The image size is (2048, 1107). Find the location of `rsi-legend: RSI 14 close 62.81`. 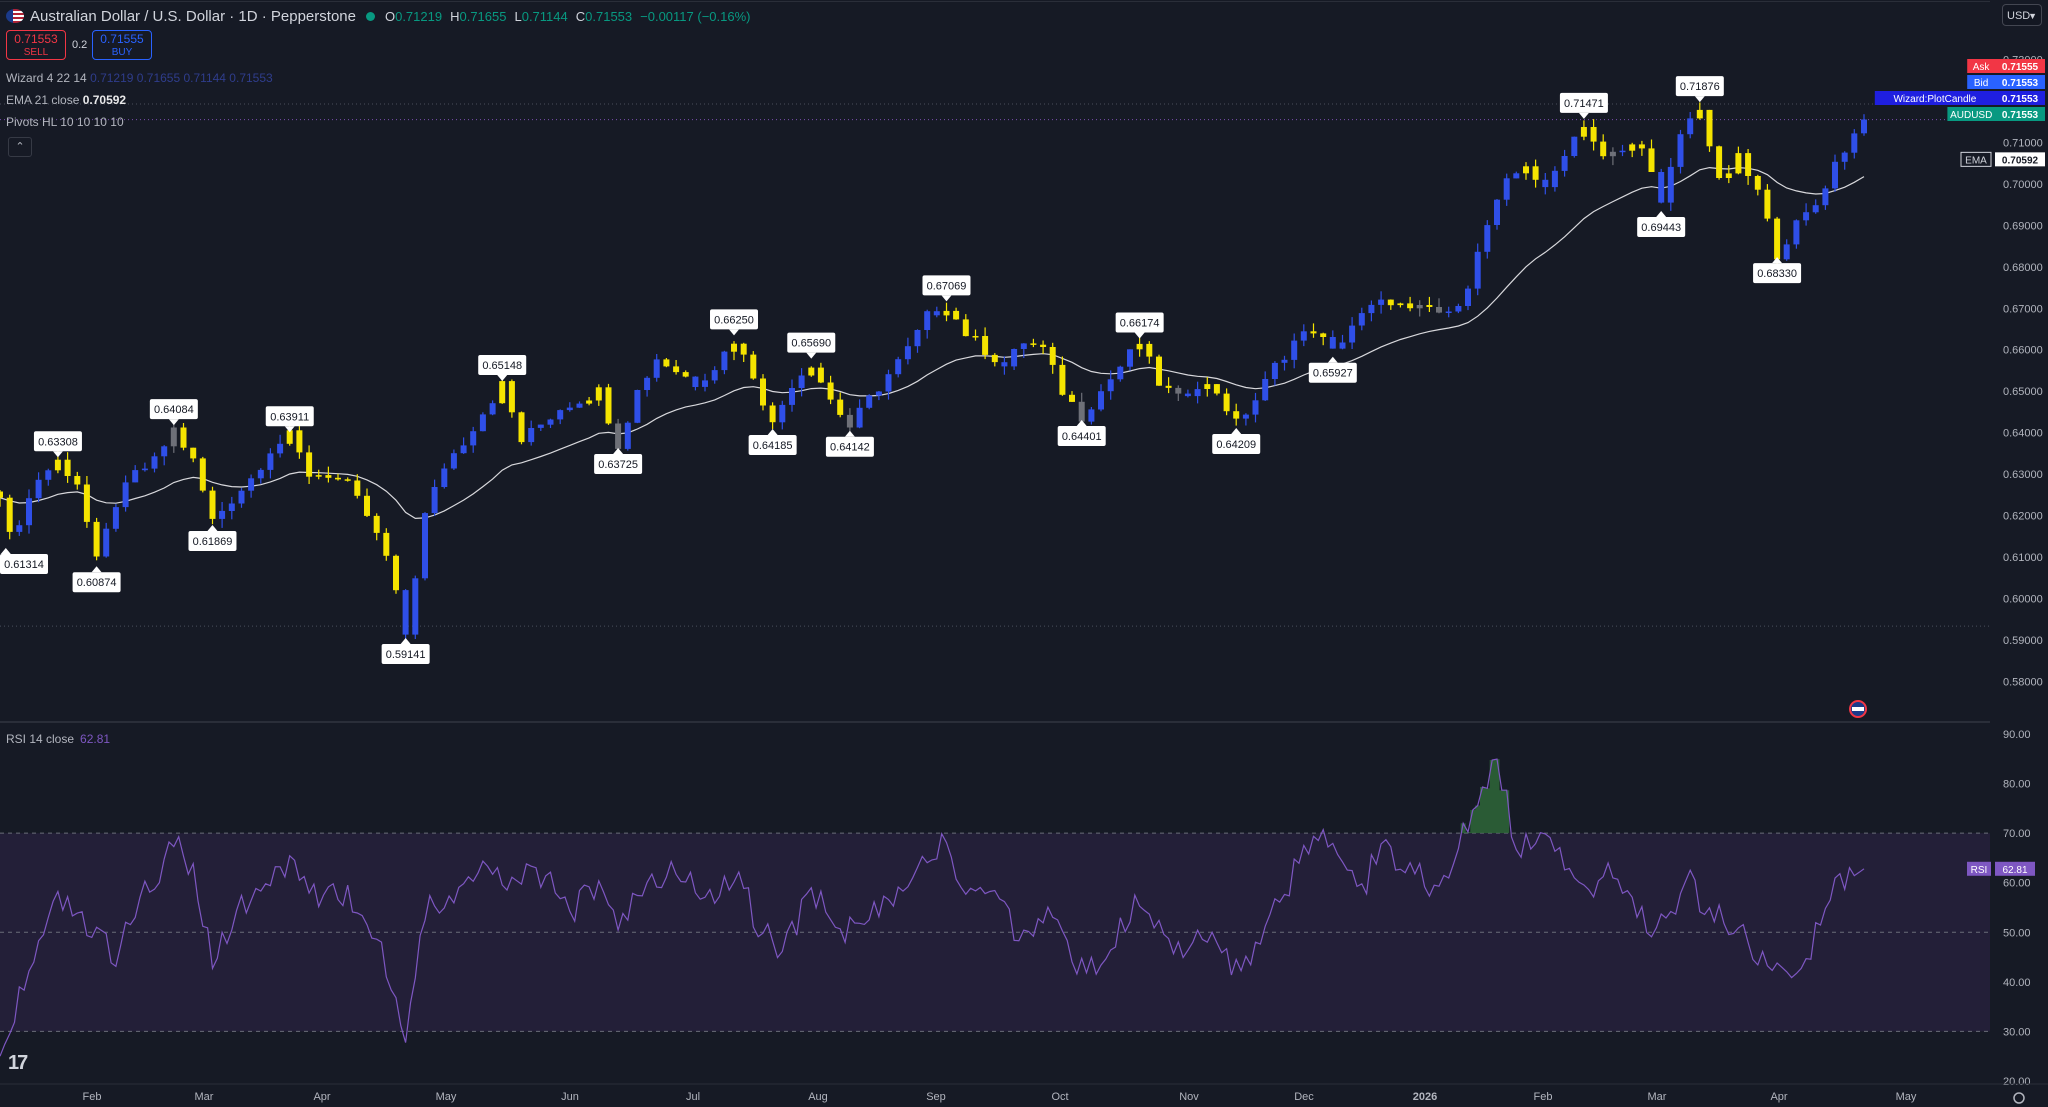

rsi-legend: RSI 14 close 62.81 is located at coordinates (58, 739).